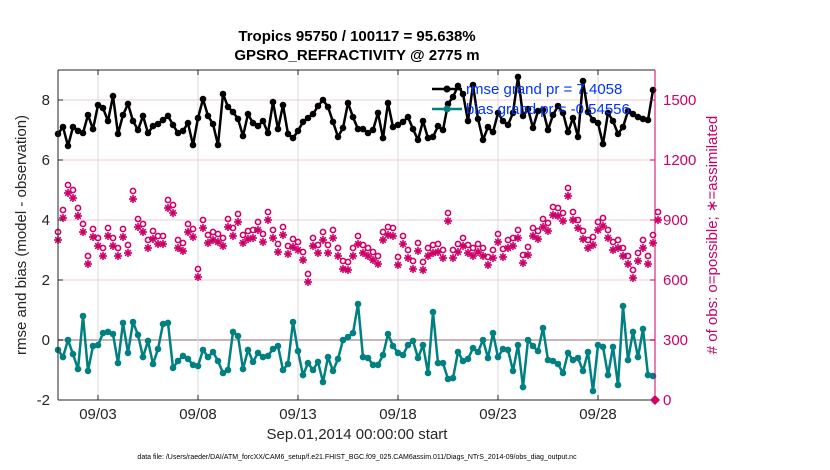  I want to click on y-right-tick-label: 1500, so click(679, 100).